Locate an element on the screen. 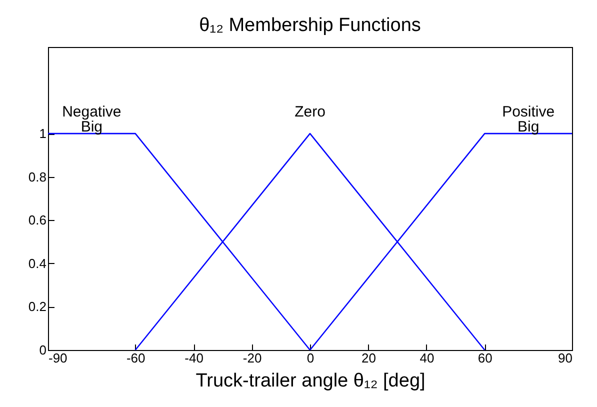  y-tick-label: 0.6 is located at coordinates (37, 220).